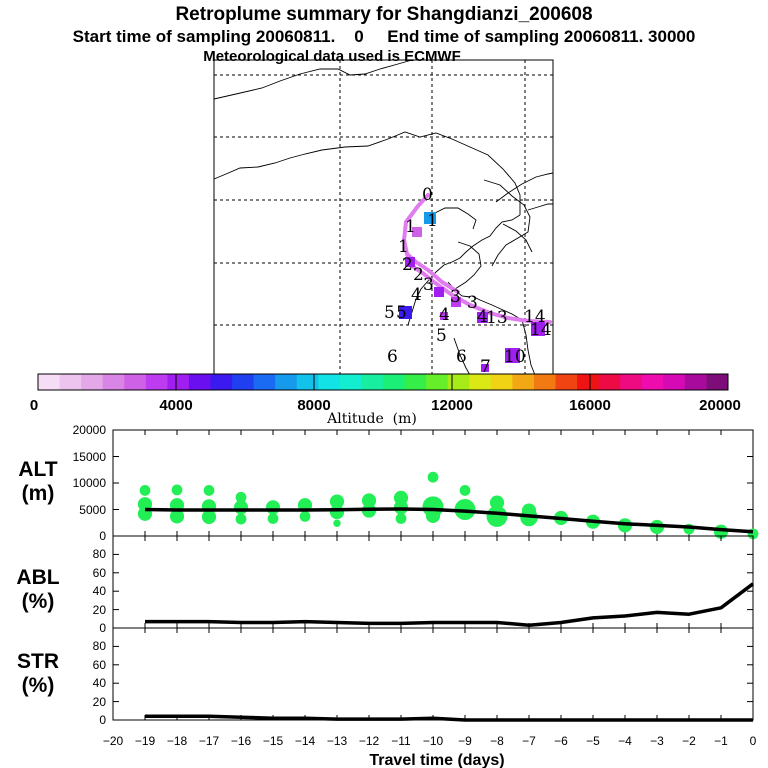 The width and height of the screenshot is (768, 768). What do you see at coordinates (401, 741) in the screenshot?
I see `x-tick-label: −11` at bounding box center [401, 741].